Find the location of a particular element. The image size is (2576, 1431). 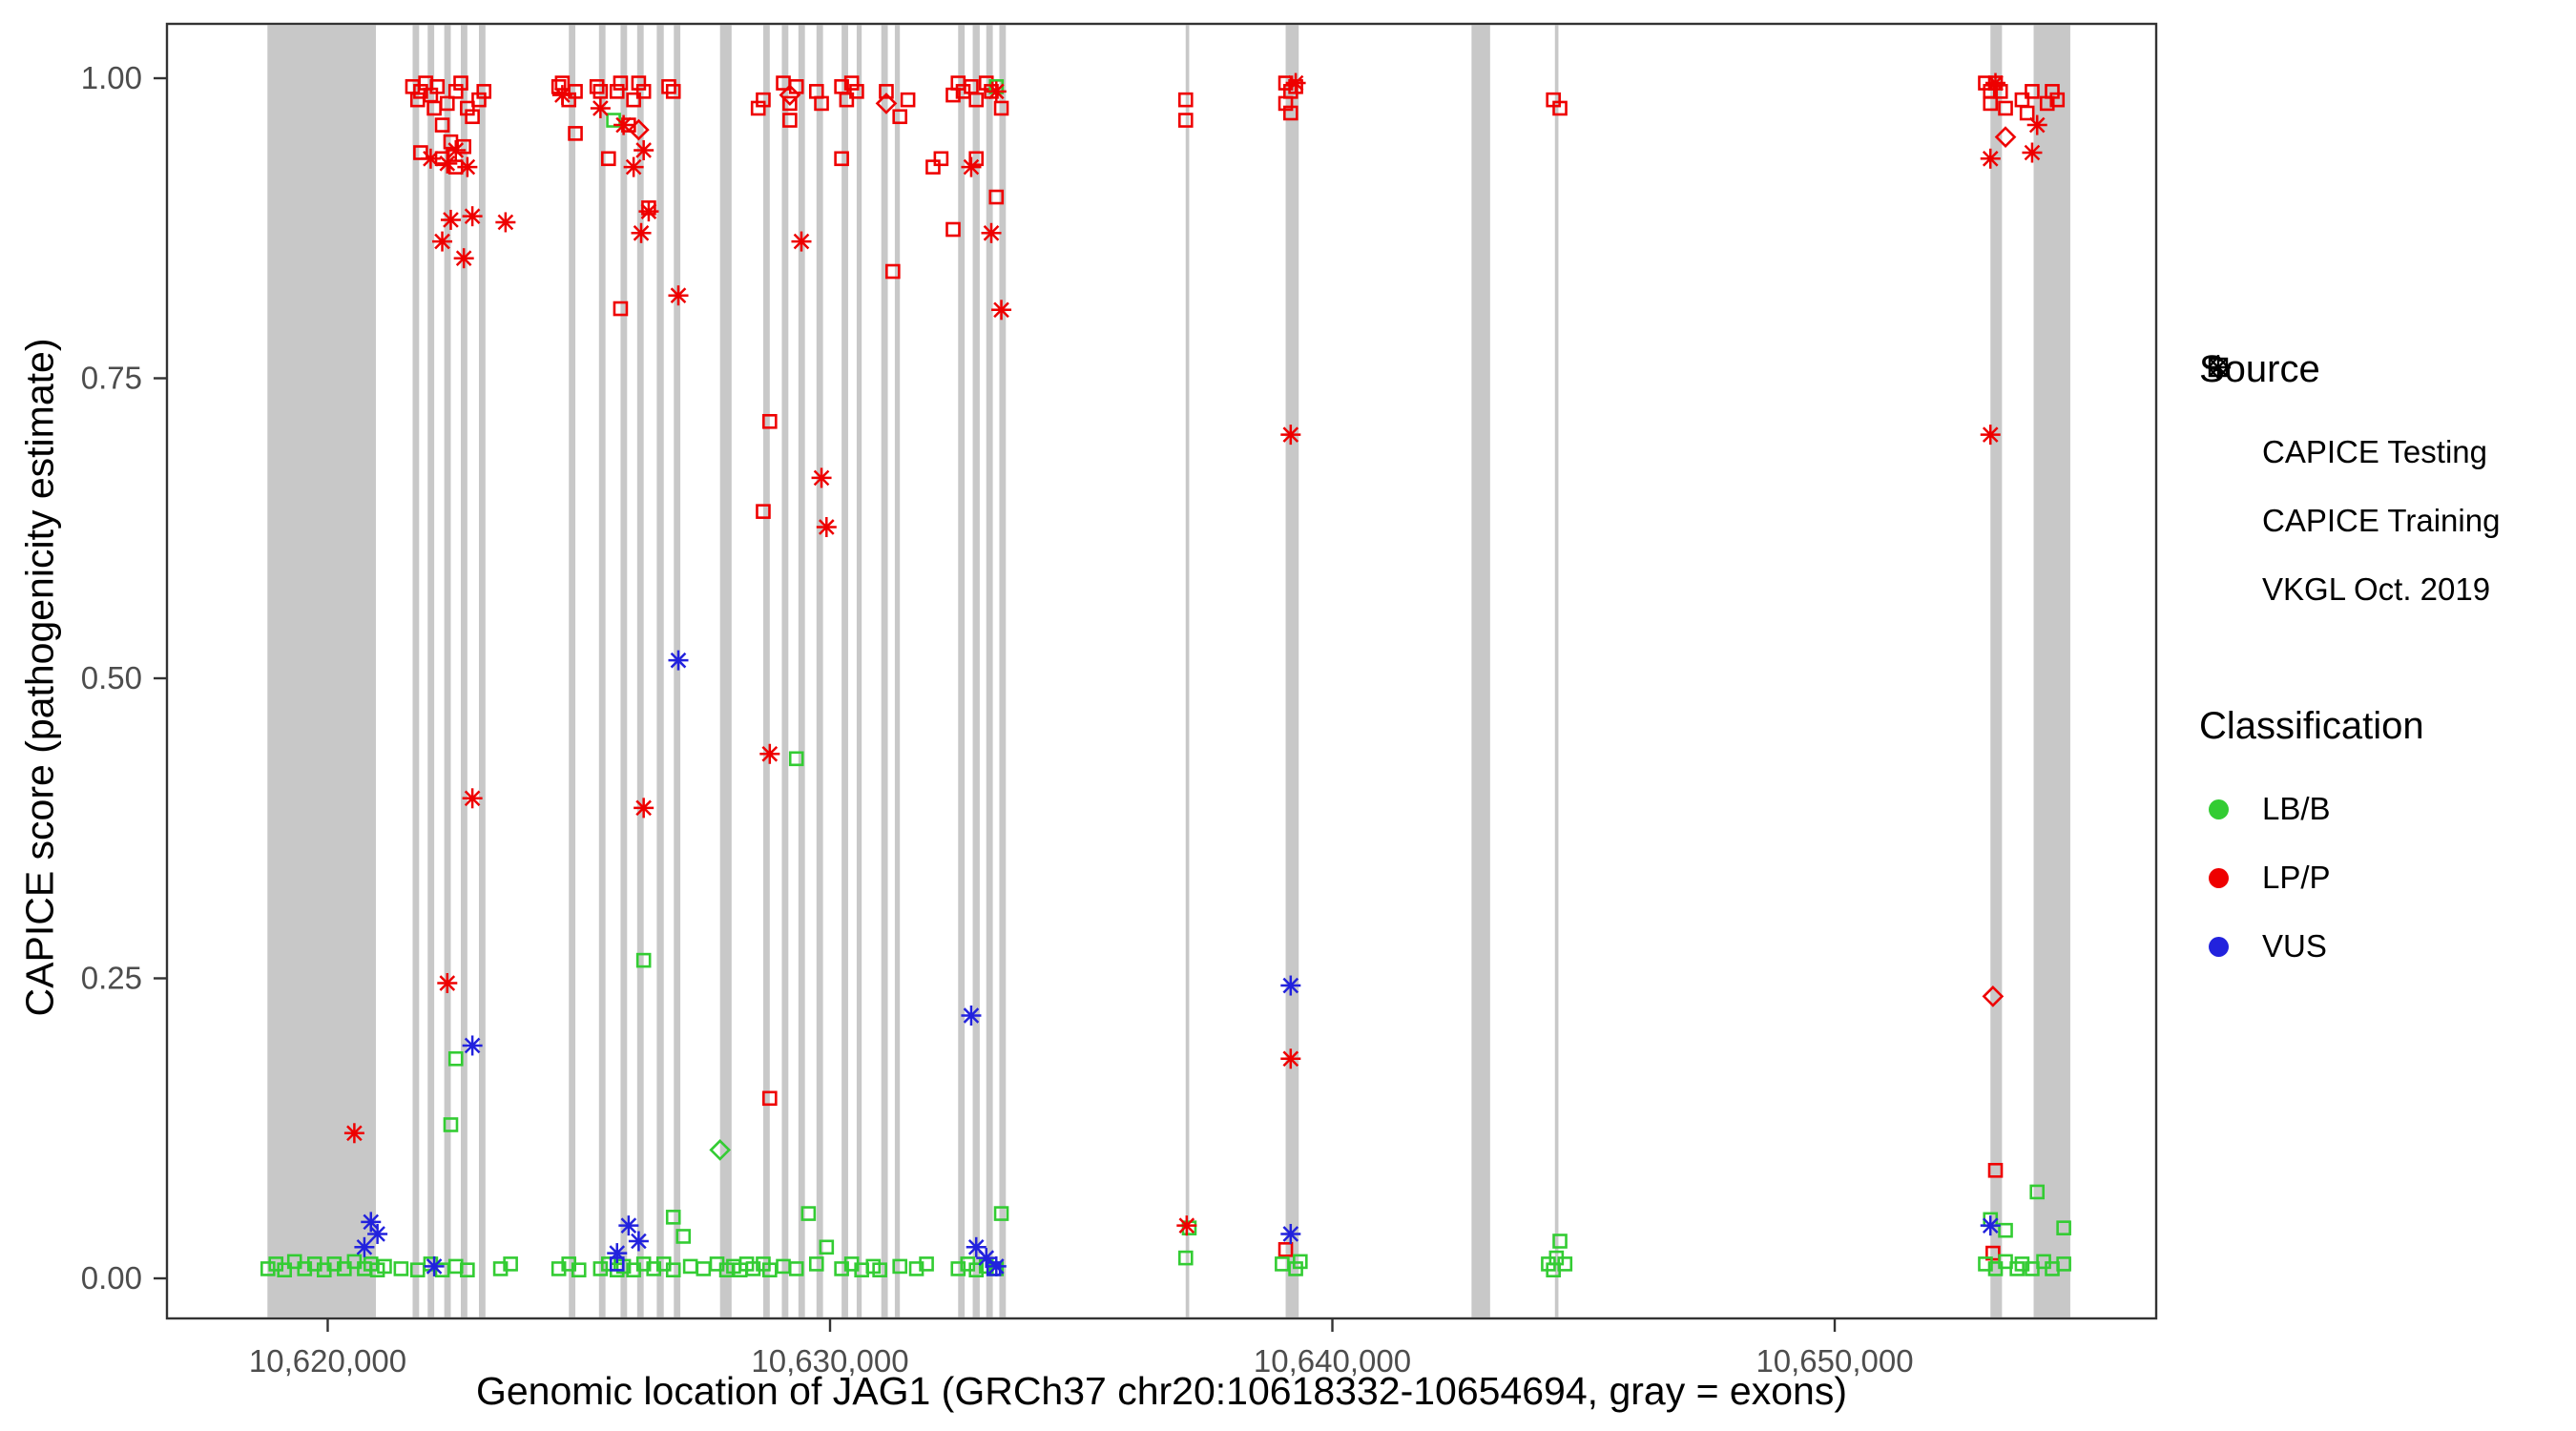

legend: Source CAPICE Testing CAPICE Training is located at coordinates (2349, 664).